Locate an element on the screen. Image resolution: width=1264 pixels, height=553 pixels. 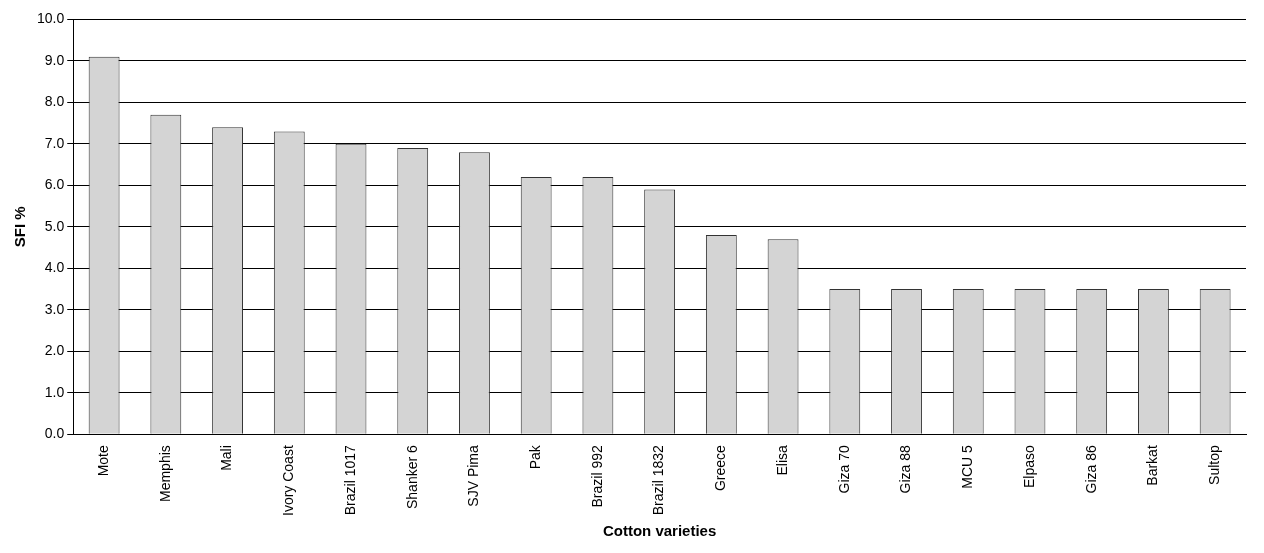
x-tick-label: Greece is located at coordinates (720, 468).